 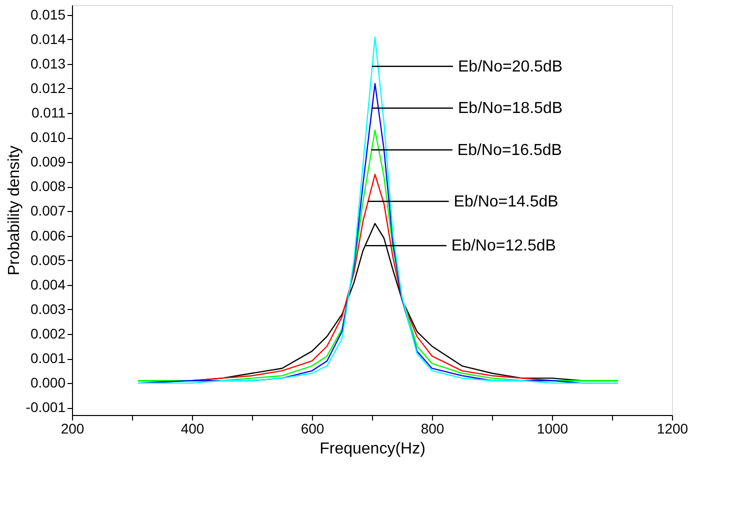 What do you see at coordinates (672, 428) in the screenshot?
I see `x-tick-label: 1200` at bounding box center [672, 428].